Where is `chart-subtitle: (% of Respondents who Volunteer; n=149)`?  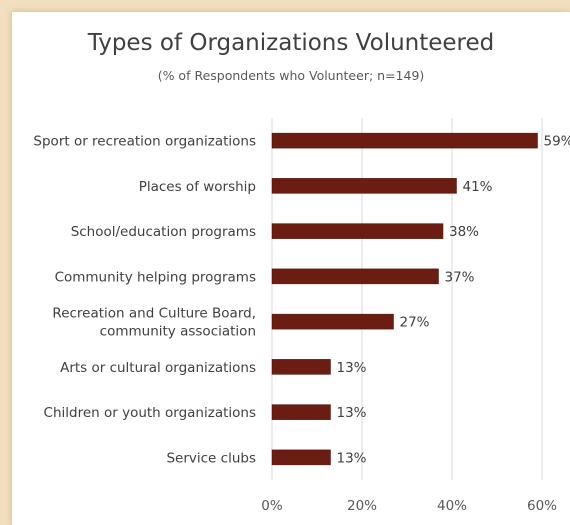
chart-subtitle: (% of Respondents who Volunteer; n=149) is located at coordinates (291, 75).